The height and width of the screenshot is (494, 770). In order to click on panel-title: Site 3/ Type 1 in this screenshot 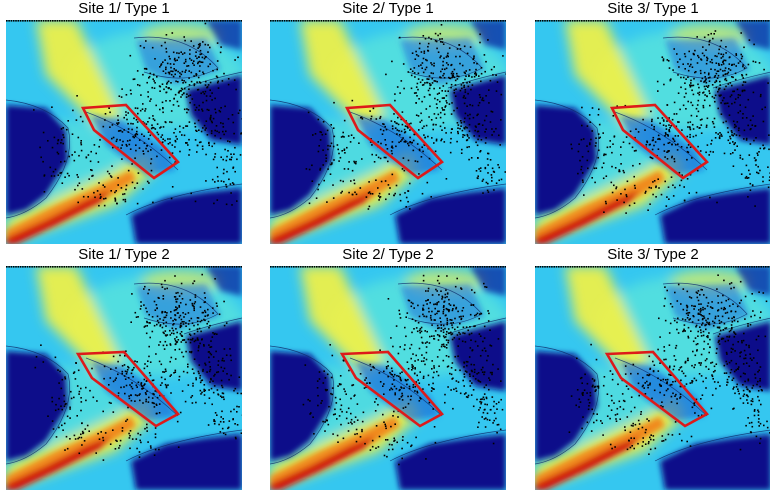, I will do `click(653, 8)`.